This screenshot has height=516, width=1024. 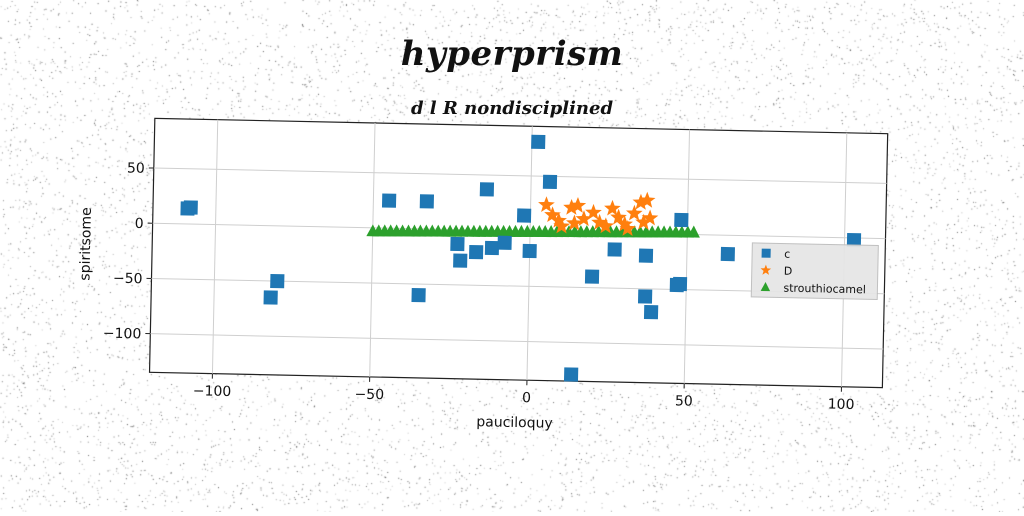 What do you see at coordinates (766, 253) in the screenshot?
I see `legend-marker-c` at bounding box center [766, 253].